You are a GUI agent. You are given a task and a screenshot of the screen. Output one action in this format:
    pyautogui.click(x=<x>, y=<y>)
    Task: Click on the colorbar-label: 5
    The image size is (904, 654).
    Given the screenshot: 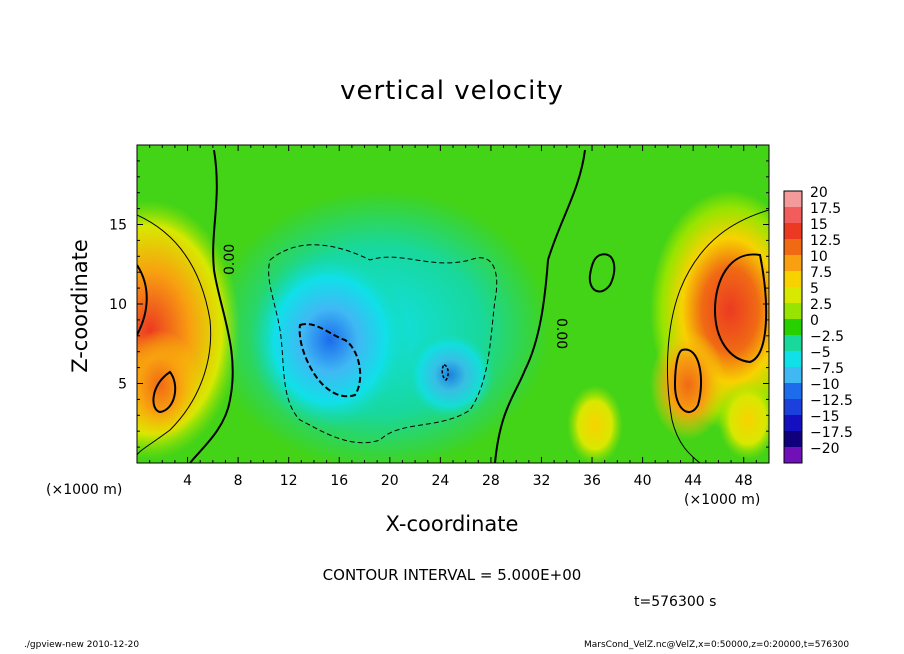 What is the action you would take?
    pyautogui.click(x=814, y=289)
    